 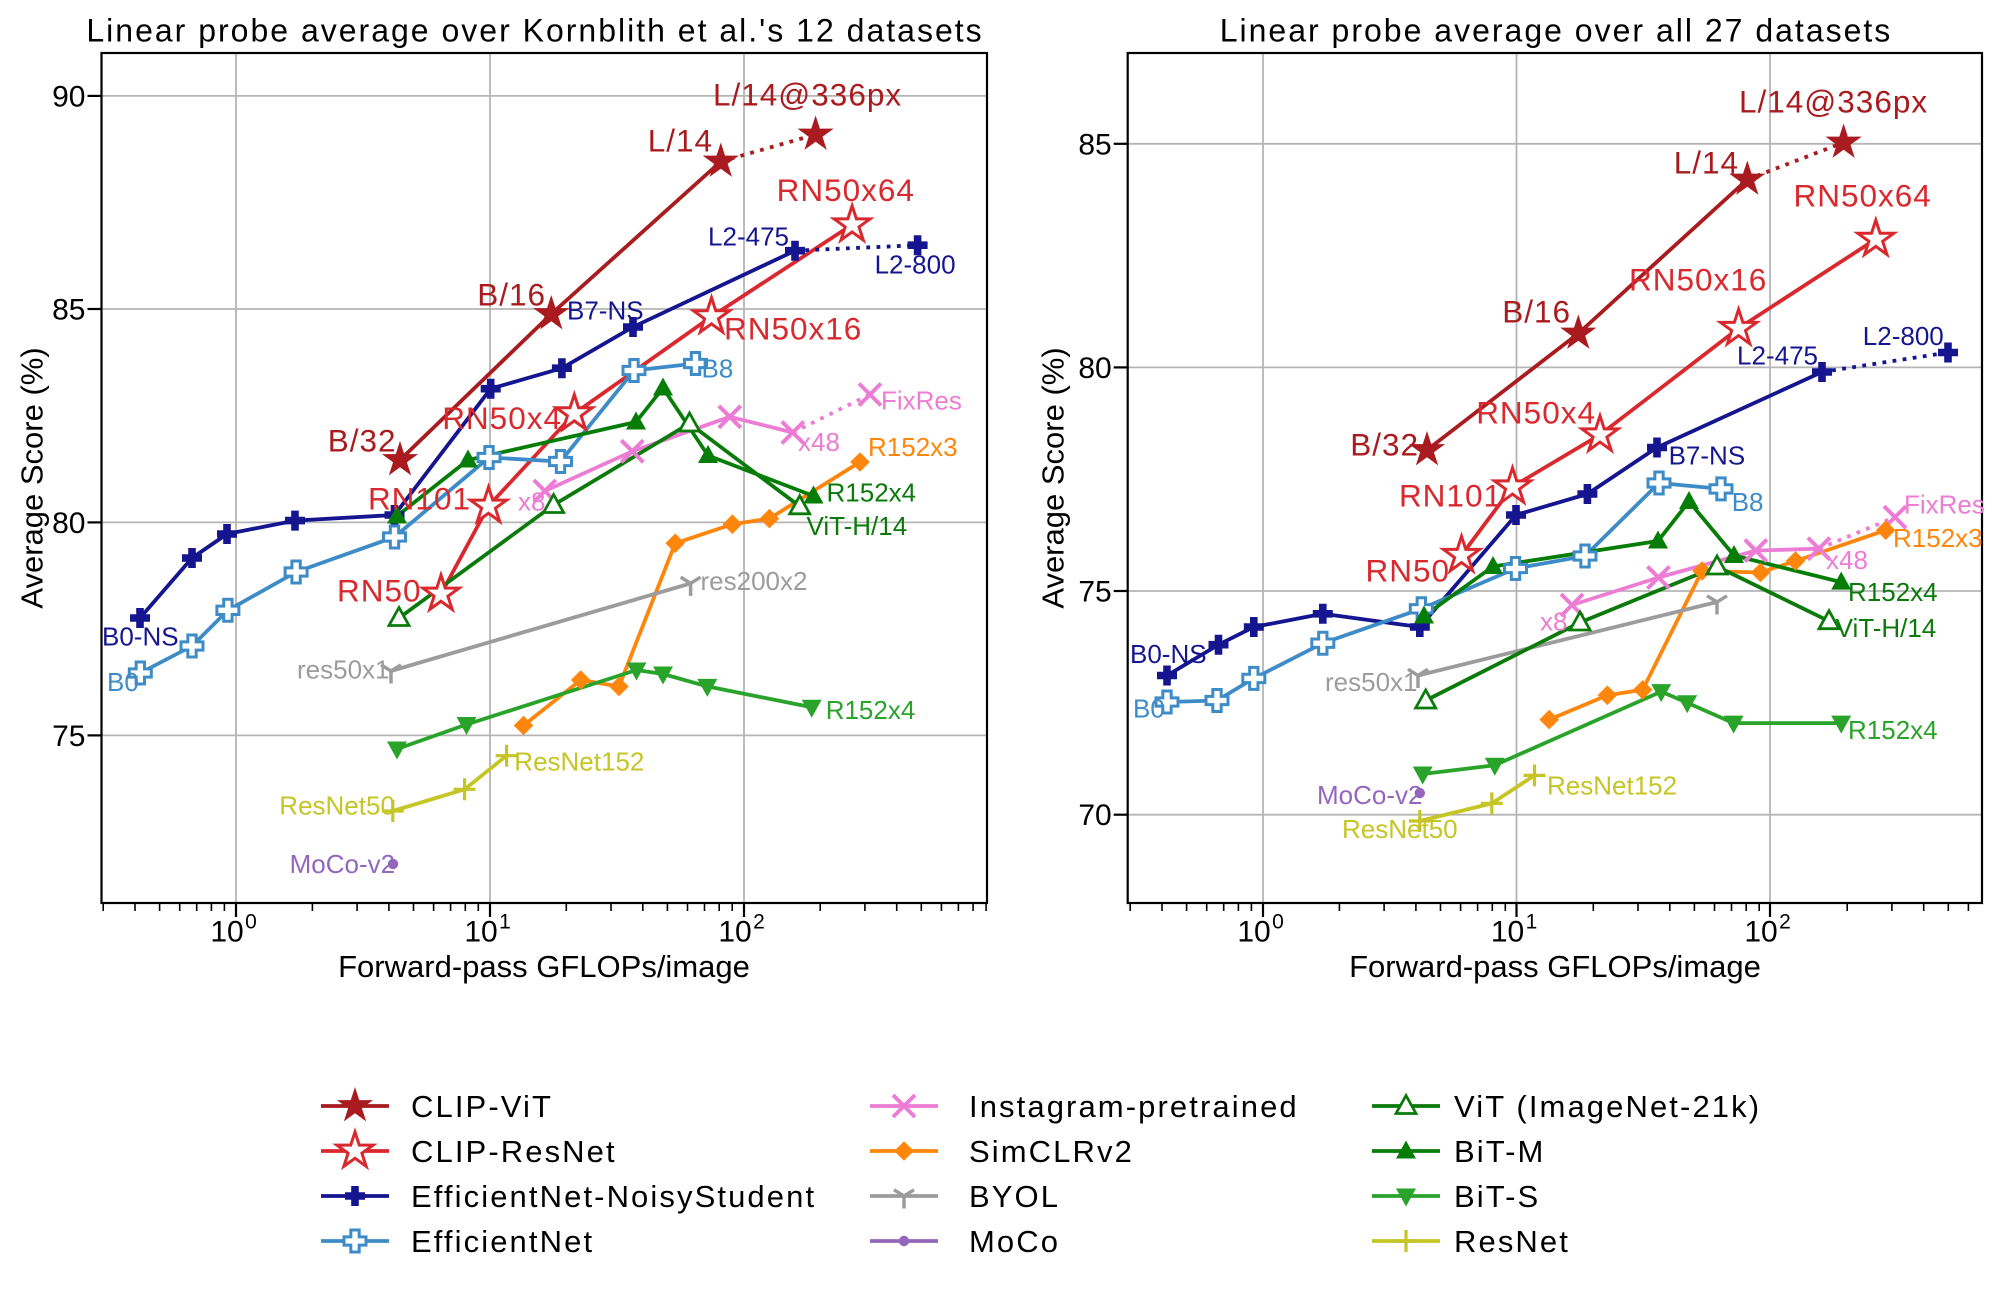 I want to click on svg-text: res200x2, so click(x=754, y=581).